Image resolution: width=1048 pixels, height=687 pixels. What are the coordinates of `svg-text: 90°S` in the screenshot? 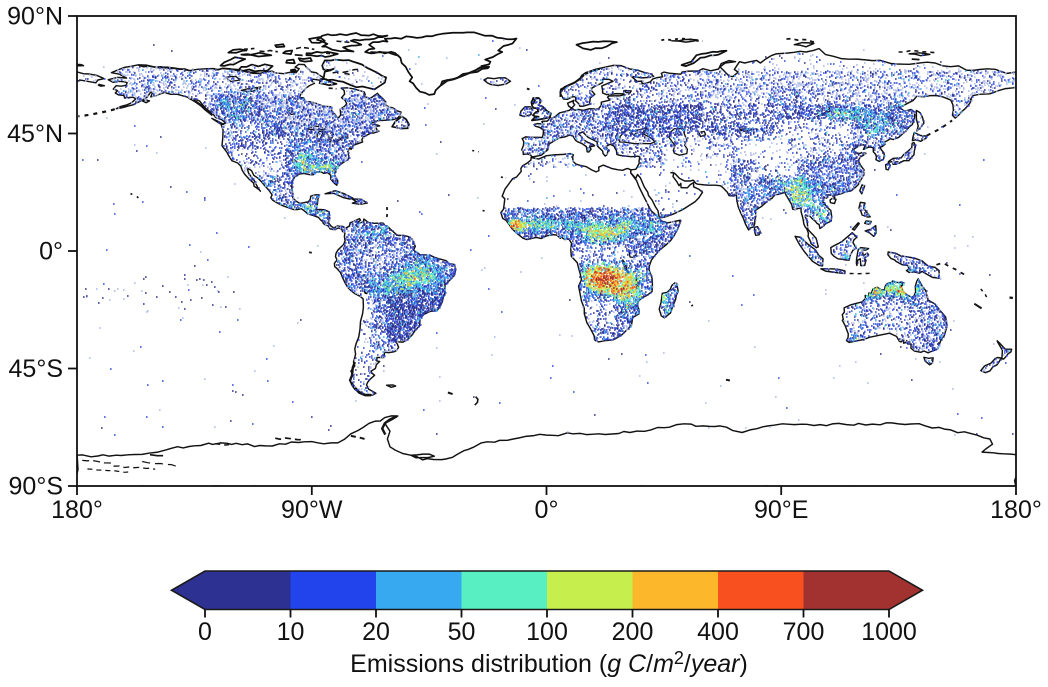 It's located at (36, 487).